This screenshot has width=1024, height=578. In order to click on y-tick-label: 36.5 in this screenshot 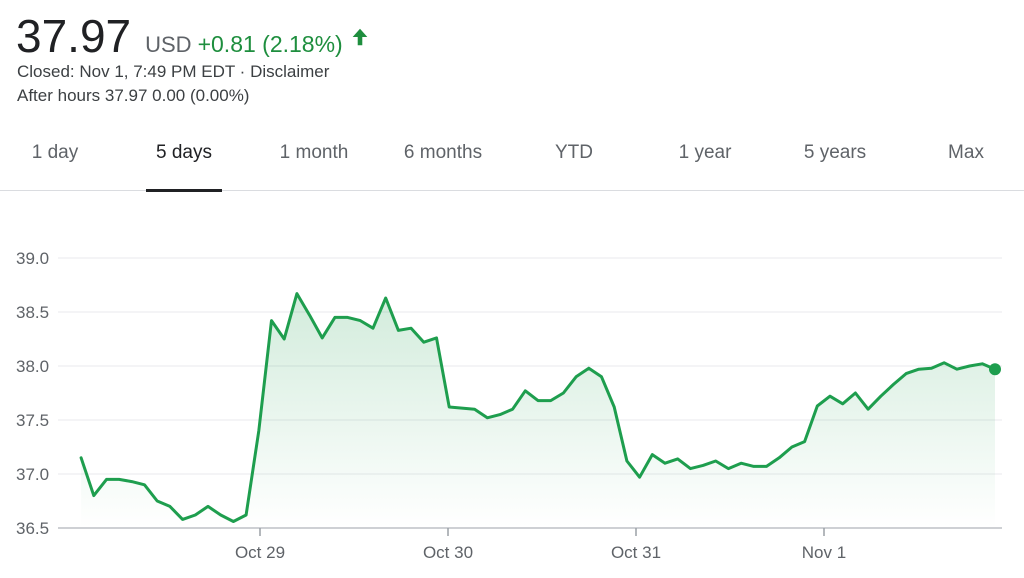, I will do `click(32, 528)`.